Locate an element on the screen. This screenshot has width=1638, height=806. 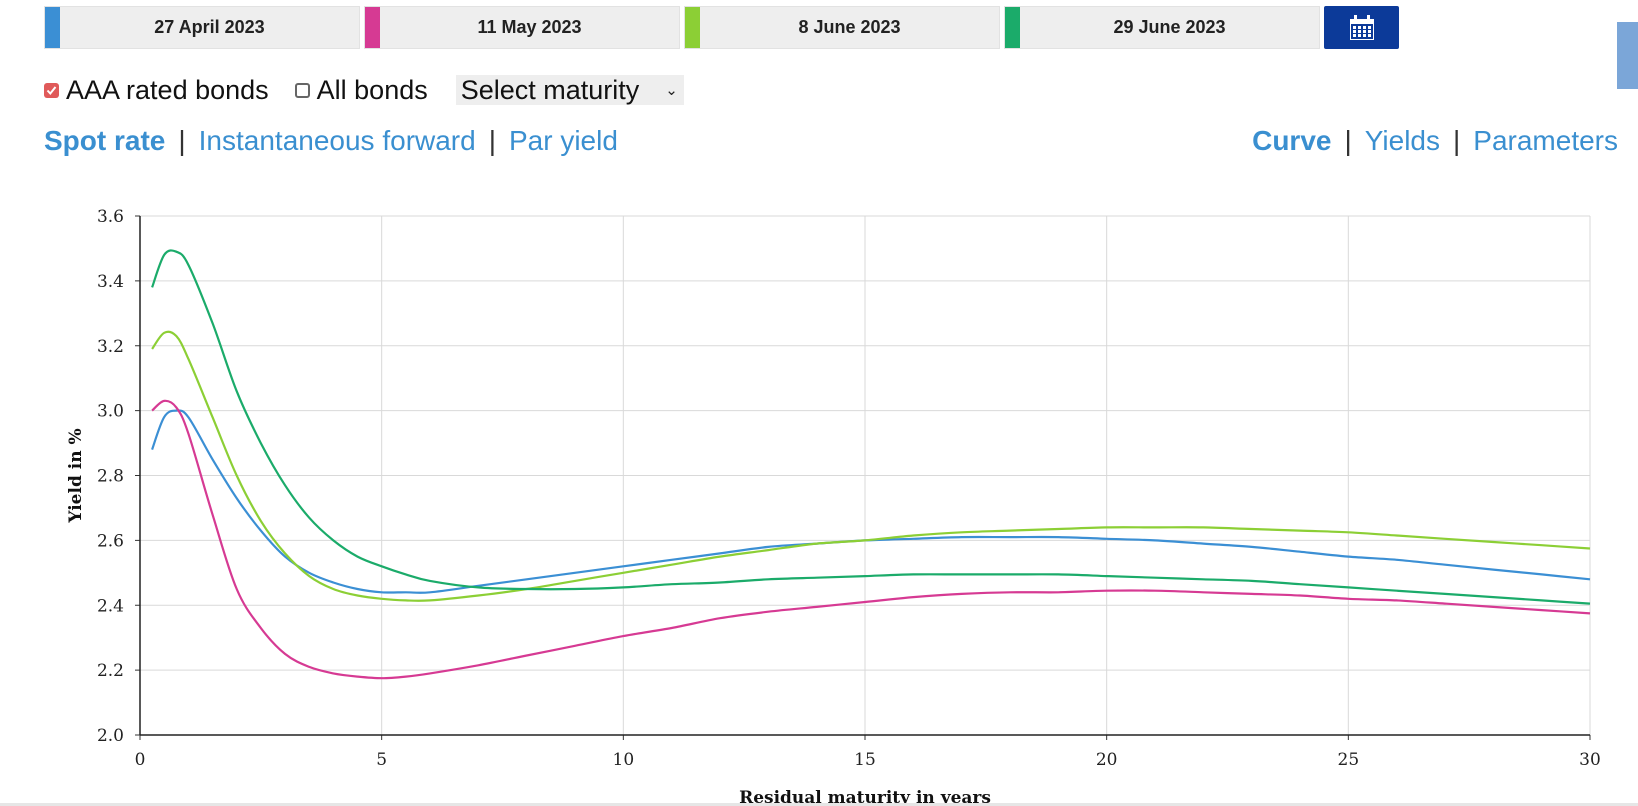
yields-link: Yields is located at coordinates (1402, 140).